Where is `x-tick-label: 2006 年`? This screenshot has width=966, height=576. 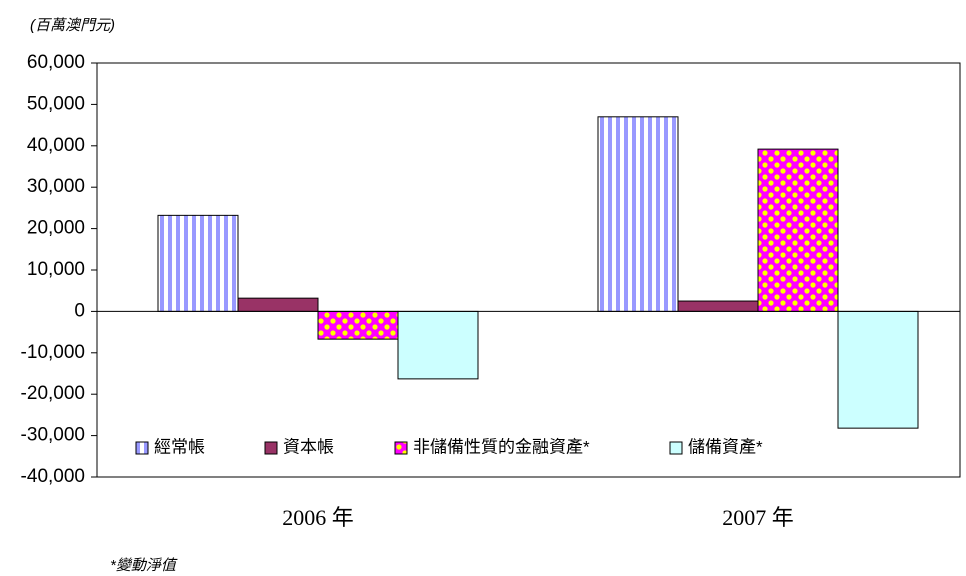
x-tick-label: 2006 年 is located at coordinates (318, 517).